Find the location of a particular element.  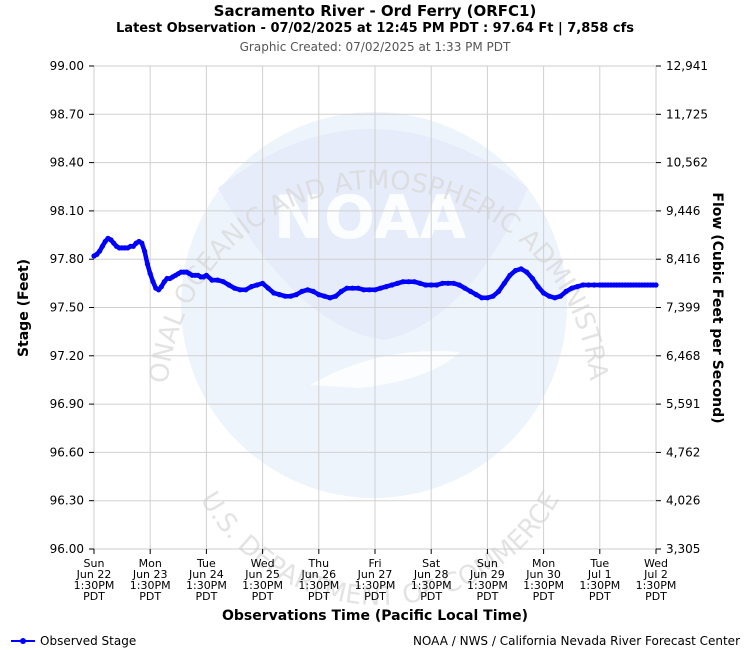

y-right-tick-label: 7,399 is located at coordinates (683, 308).